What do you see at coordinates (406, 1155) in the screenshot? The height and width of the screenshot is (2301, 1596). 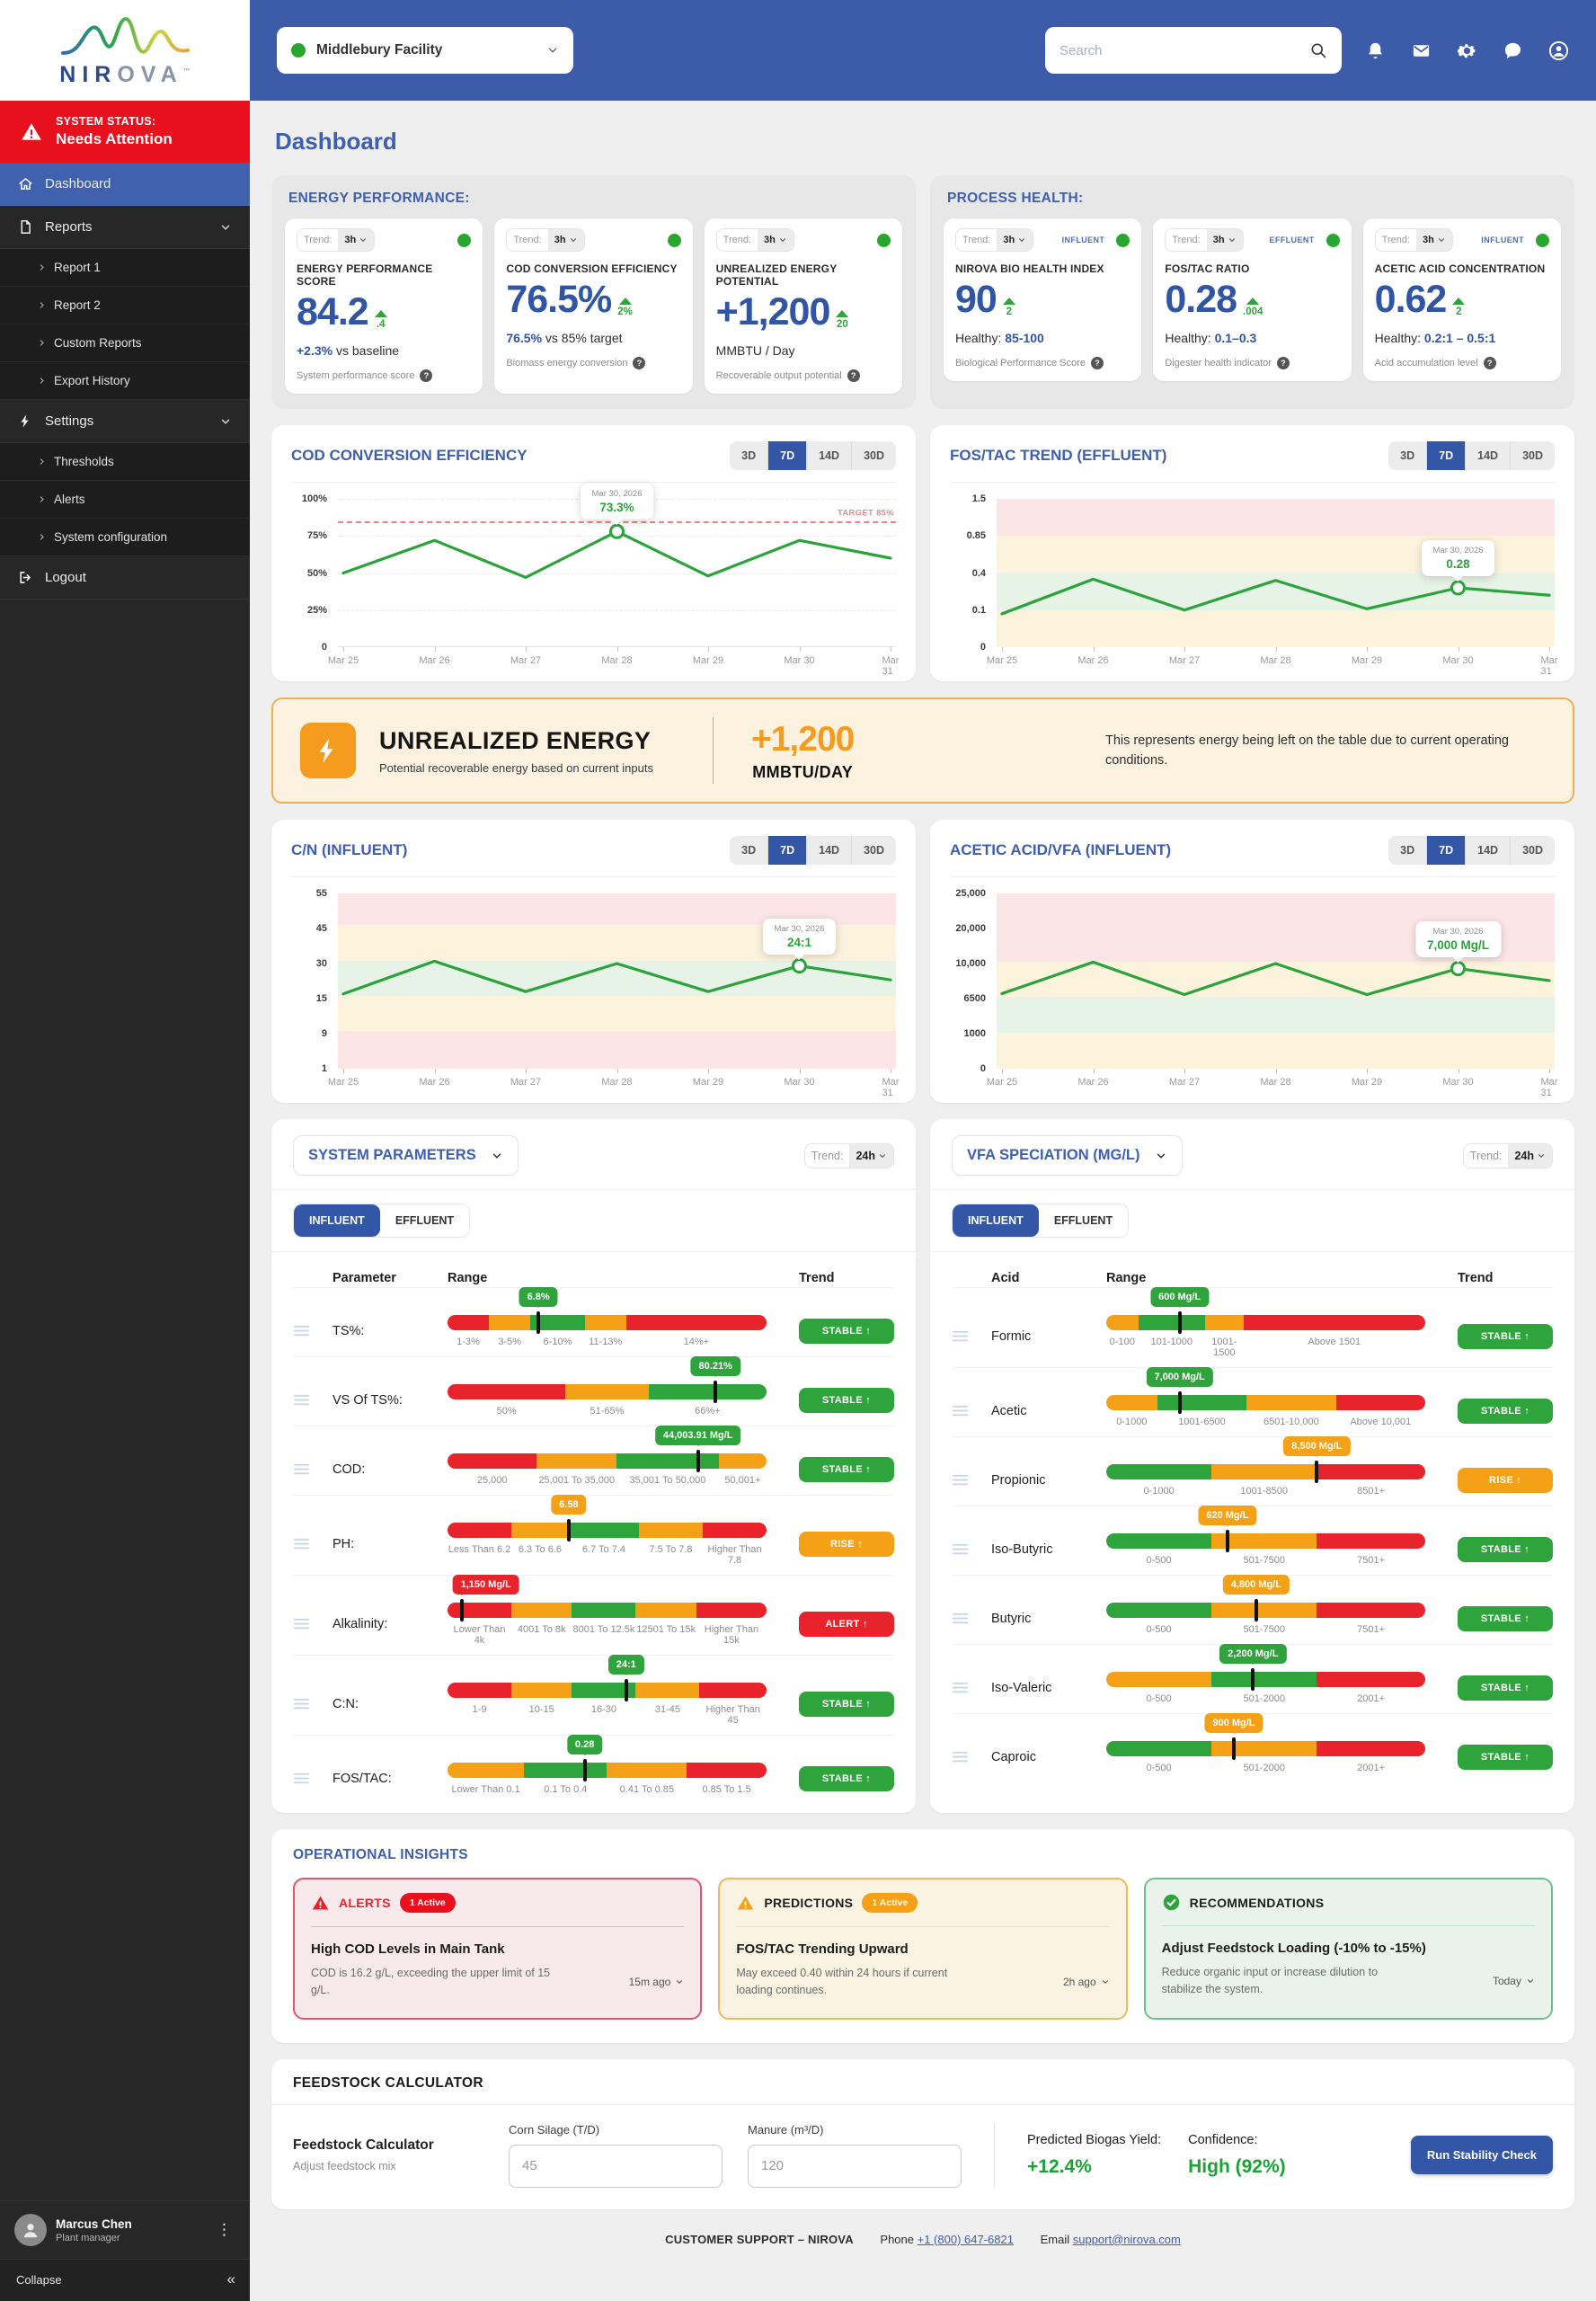 I see `panel-title-dropdown: SYSTEM PARAMETERS` at bounding box center [406, 1155].